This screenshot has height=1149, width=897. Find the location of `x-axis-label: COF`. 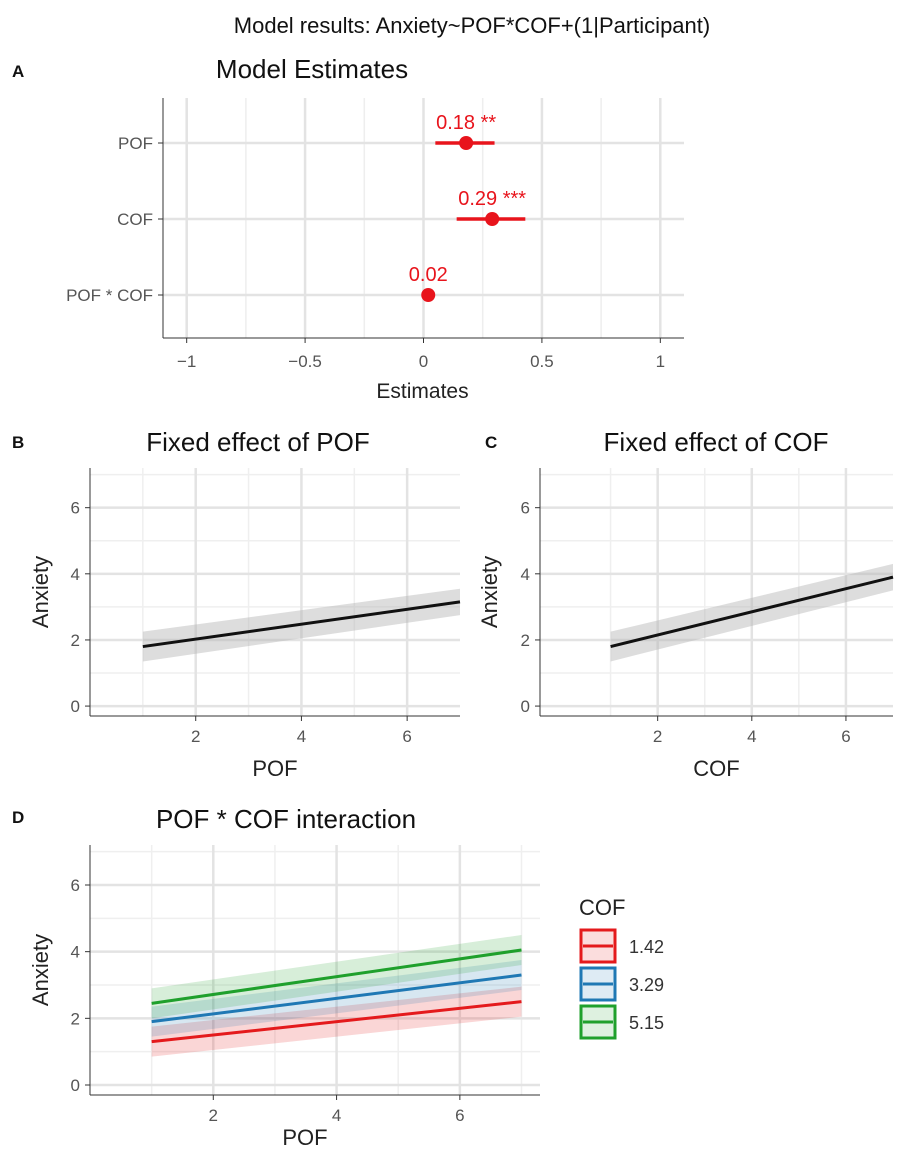

x-axis-label: COF is located at coordinates (716, 768).